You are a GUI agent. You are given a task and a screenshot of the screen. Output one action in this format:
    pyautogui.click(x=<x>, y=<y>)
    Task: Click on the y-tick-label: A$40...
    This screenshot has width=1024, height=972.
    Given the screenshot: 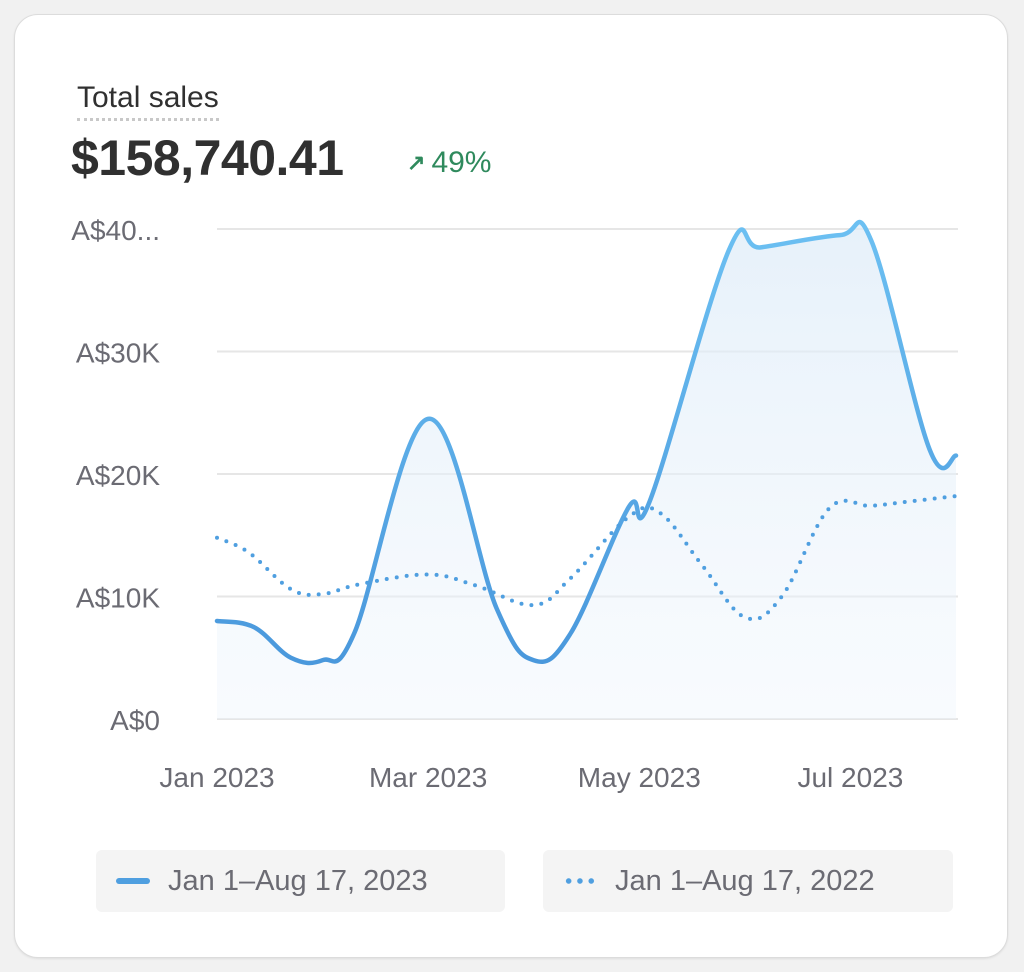 What is the action you would take?
    pyautogui.click(x=115, y=230)
    